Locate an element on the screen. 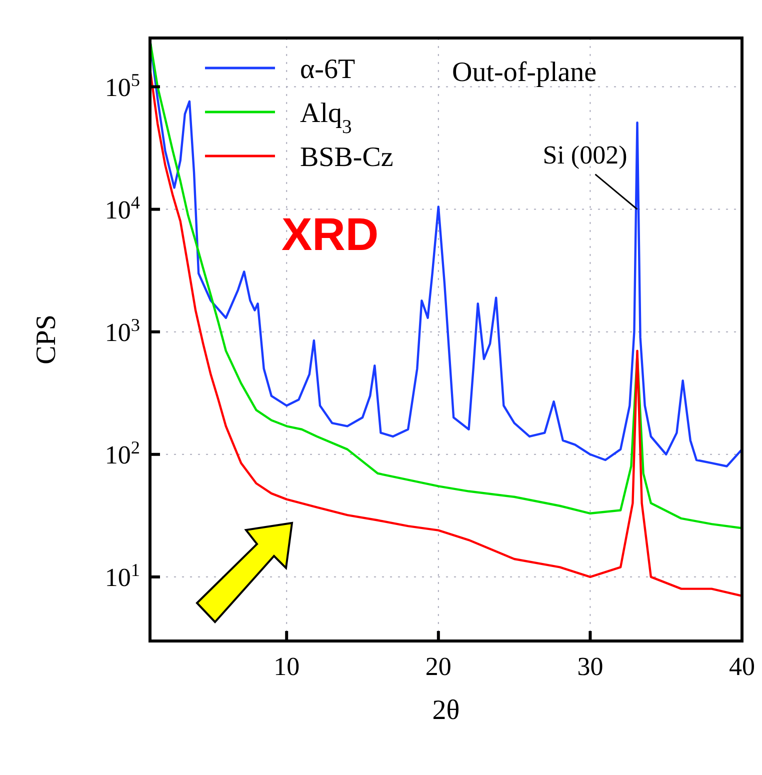 The height and width of the screenshot is (775, 762). y-tick-label: 10$^{3}$ is located at coordinates (122, 330).